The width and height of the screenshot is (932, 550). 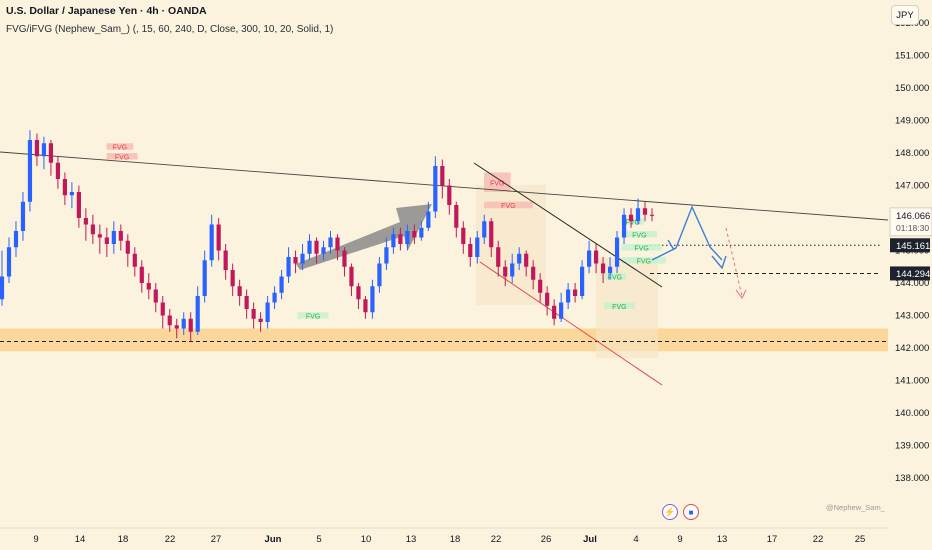 What do you see at coordinates (411, 539) in the screenshot?
I see `x-tick-label: 13` at bounding box center [411, 539].